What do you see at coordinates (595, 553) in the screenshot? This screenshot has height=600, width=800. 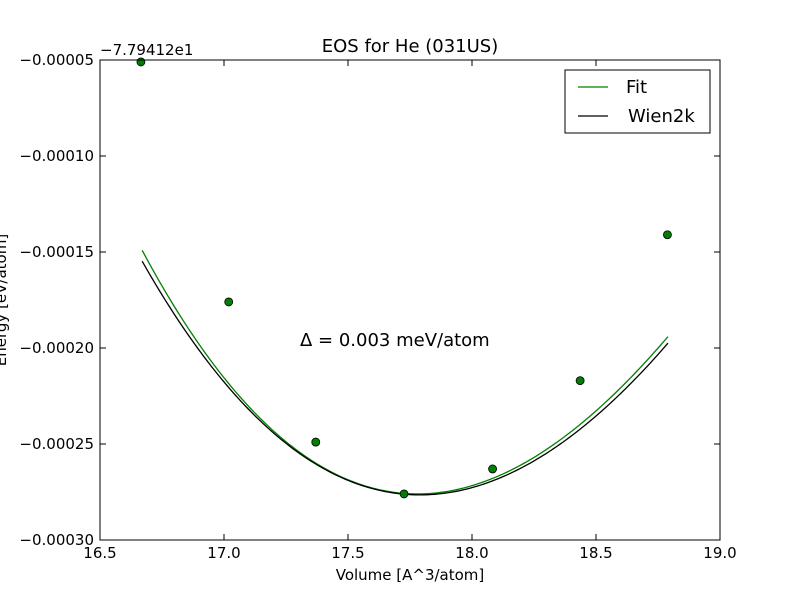 I see `x-tick-label: 18.5` at bounding box center [595, 553].